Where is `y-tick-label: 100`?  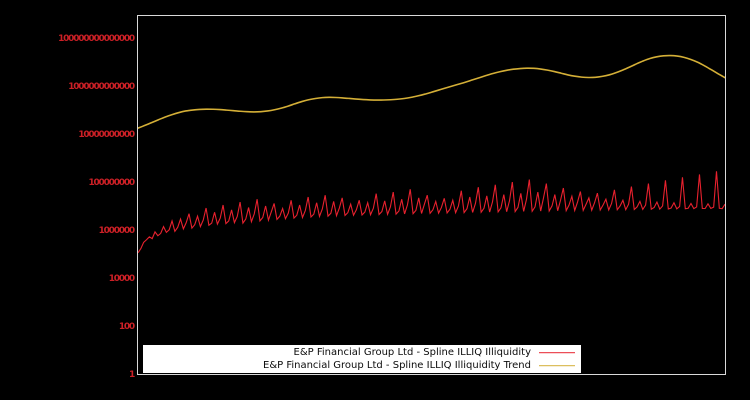
y-tick-label: 100 is located at coordinates (126, 327).